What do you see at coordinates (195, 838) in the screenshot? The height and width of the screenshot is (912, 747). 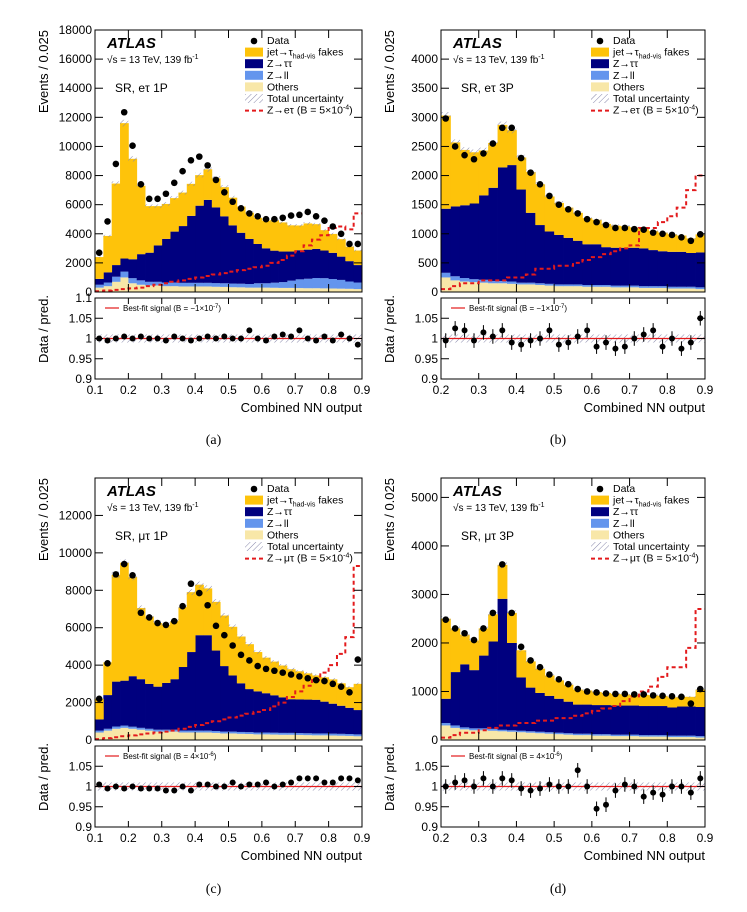 I see `x-tick-label: 0.4` at bounding box center [195, 838].